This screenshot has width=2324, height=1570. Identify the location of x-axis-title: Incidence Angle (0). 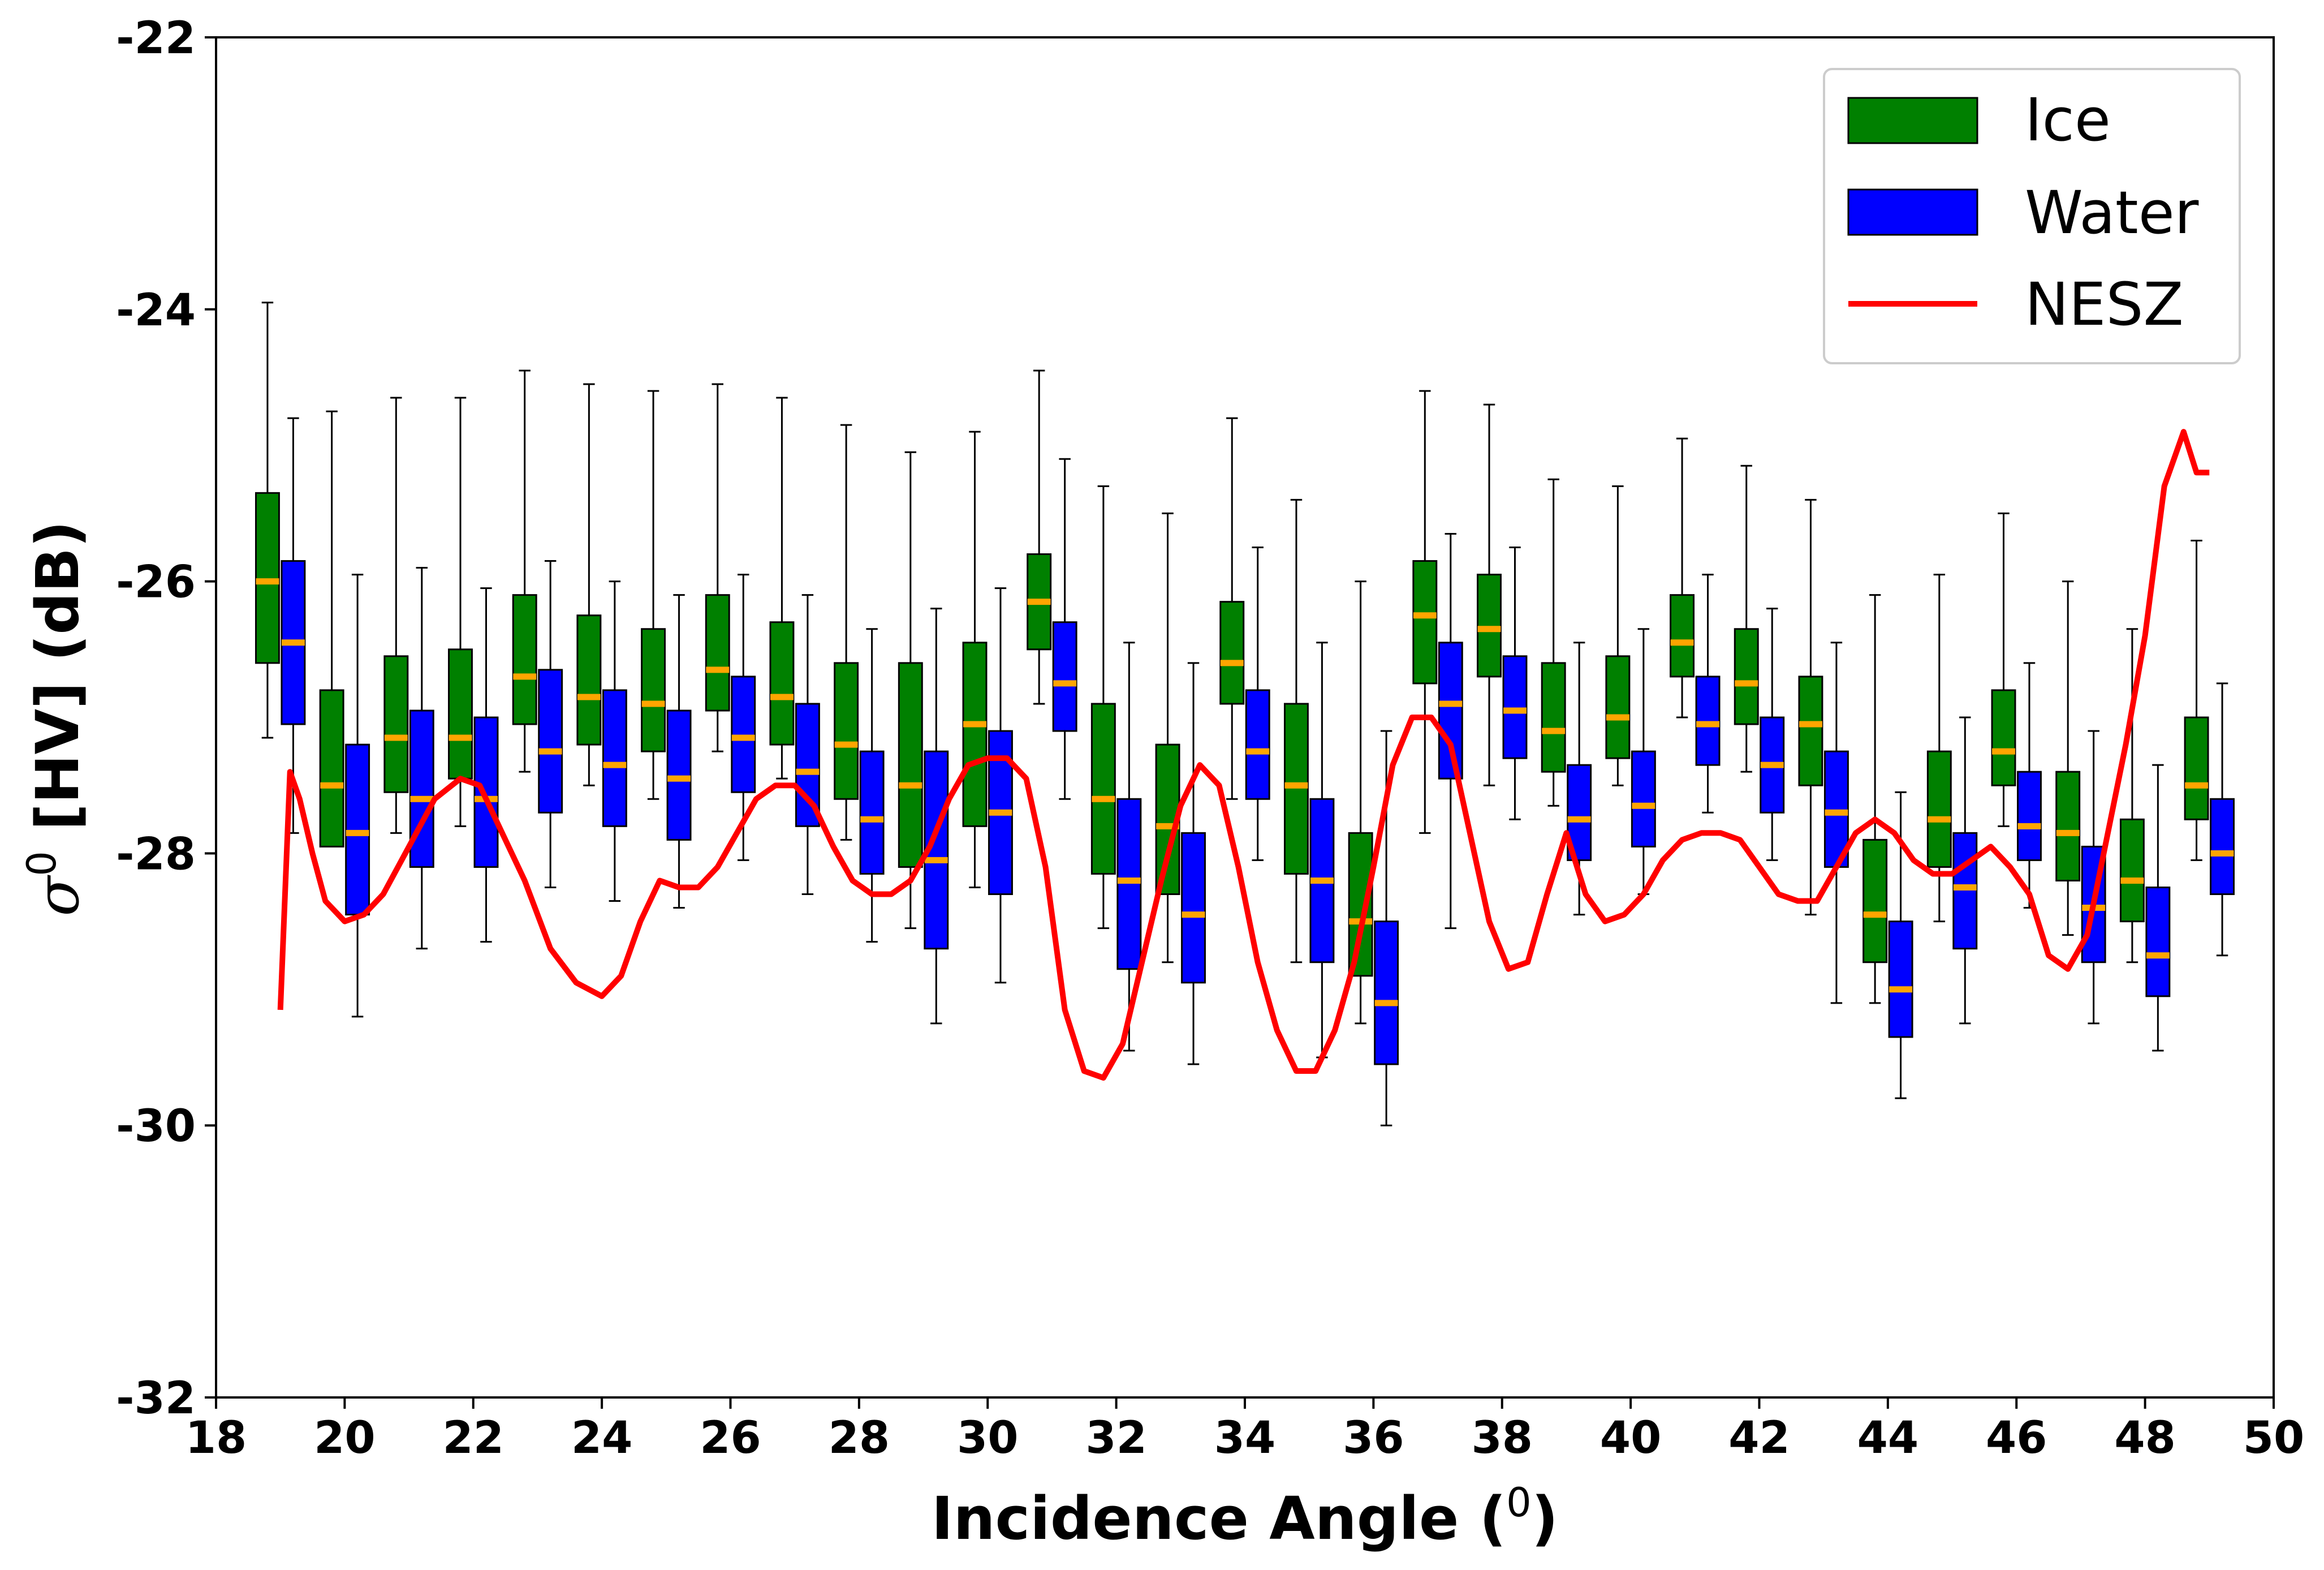
(1245, 1516).